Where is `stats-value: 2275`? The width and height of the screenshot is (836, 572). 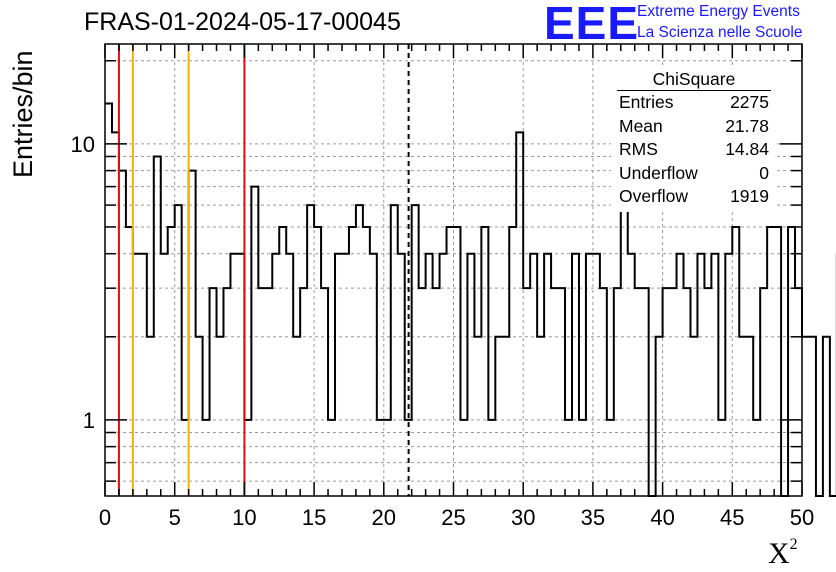
stats-value: 2275 is located at coordinates (749, 102).